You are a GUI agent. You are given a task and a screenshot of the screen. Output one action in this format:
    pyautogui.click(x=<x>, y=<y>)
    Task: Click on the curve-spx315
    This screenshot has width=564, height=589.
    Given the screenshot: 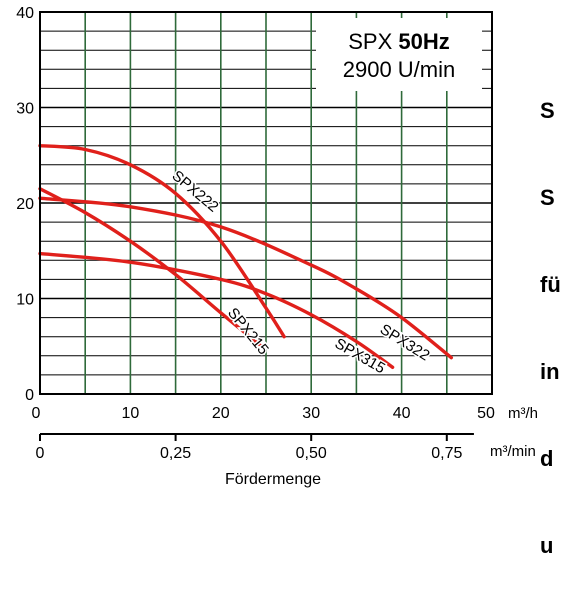 What is the action you would take?
    pyautogui.click(x=216, y=310)
    